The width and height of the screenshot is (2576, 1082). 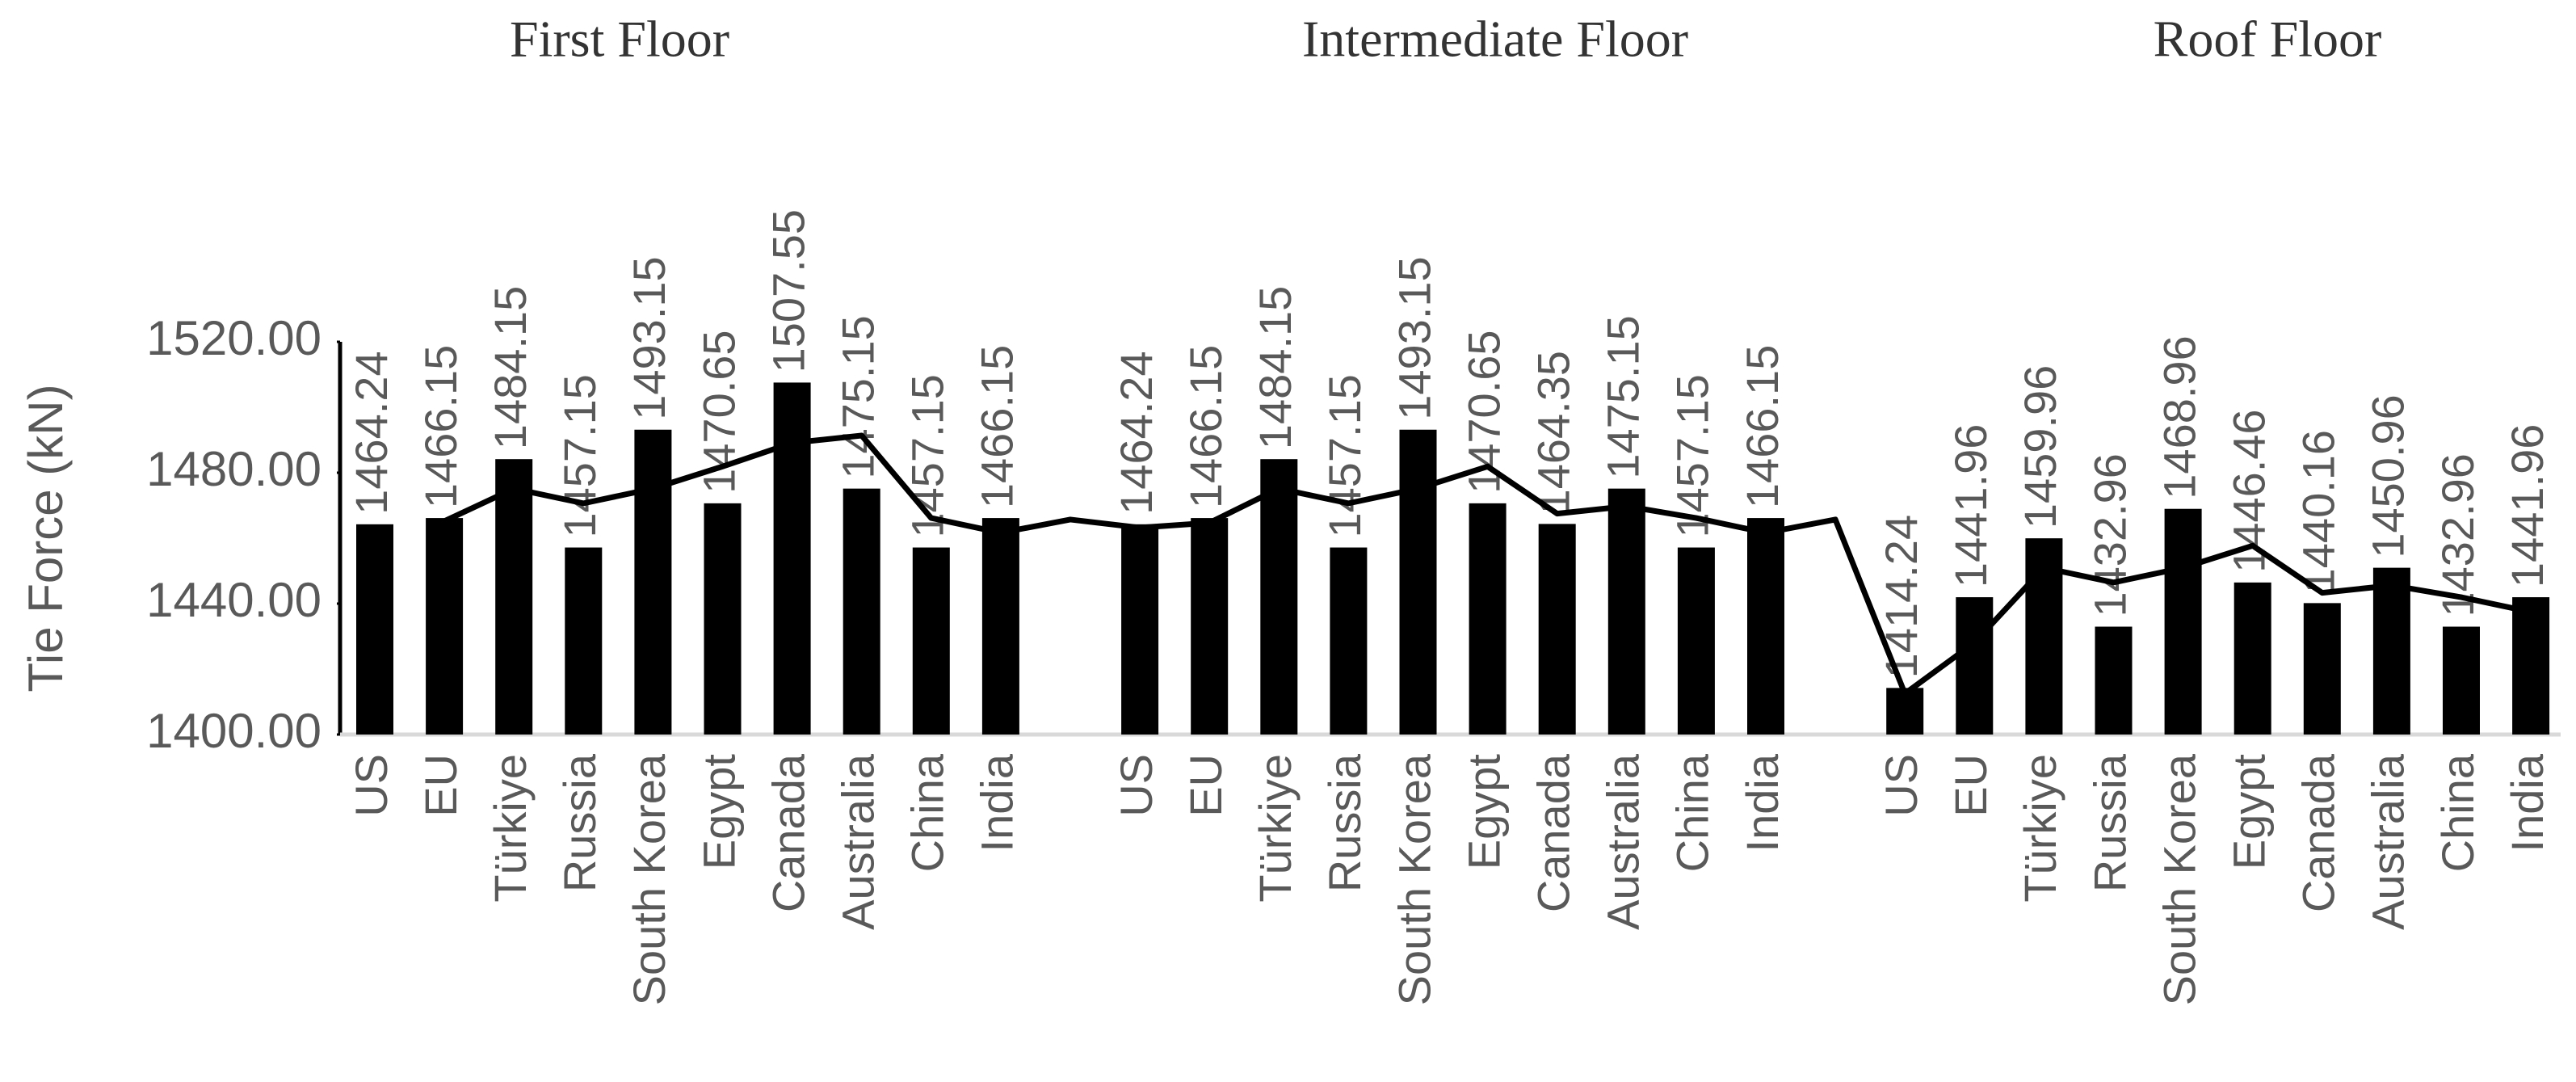 What do you see at coordinates (1495, 39) in the screenshot?
I see `group-title: Intermediate Floor` at bounding box center [1495, 39].